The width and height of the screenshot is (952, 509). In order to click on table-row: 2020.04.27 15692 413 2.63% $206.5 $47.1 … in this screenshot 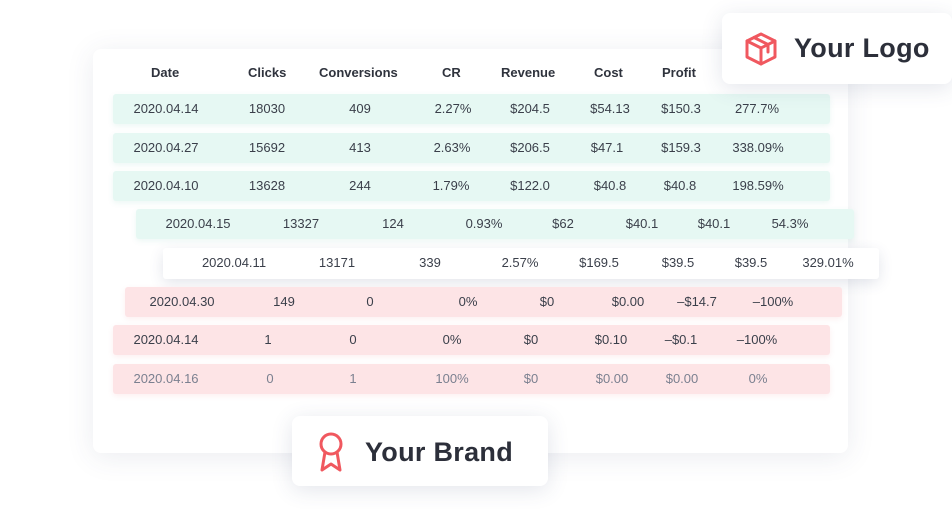, I will do `click(471, 148)`.